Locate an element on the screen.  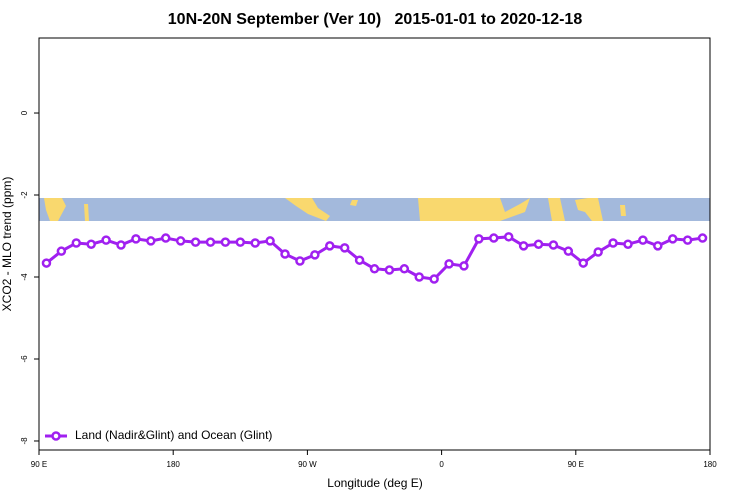
x-tick-label: 0 is located at coordinates (441, 464).